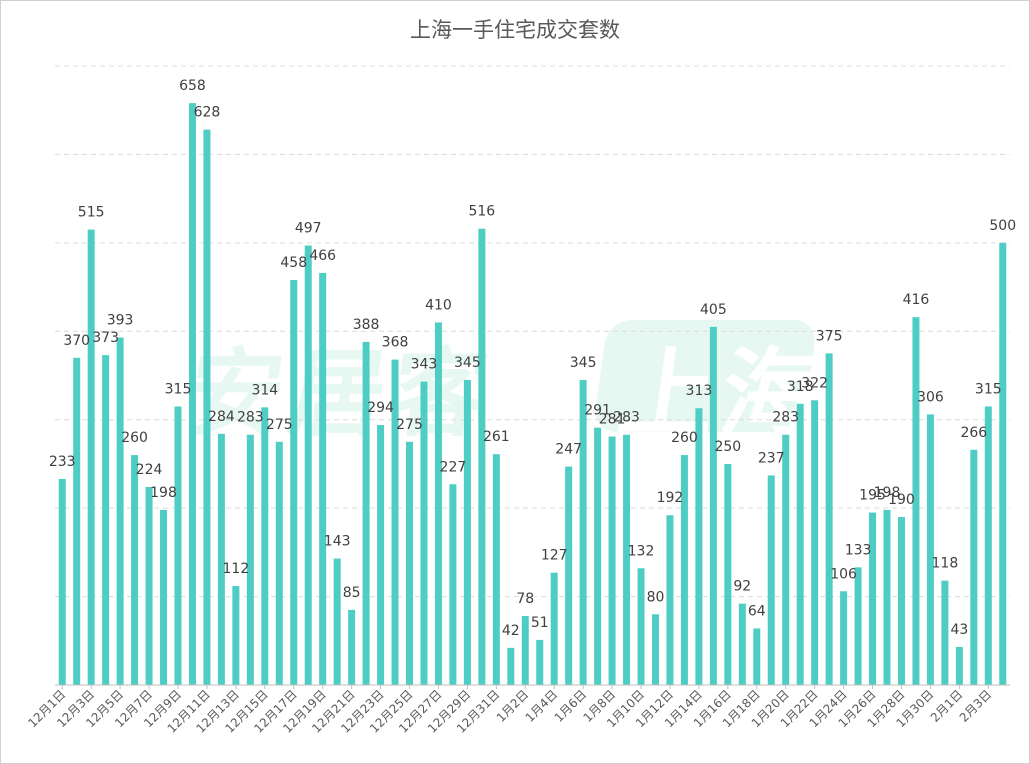 This screenshot has width=1030, height=764. What do you see at coordinates (771, 580) in the screenshot?
I see `bar-1月19日` at bounding box center [771, 580].